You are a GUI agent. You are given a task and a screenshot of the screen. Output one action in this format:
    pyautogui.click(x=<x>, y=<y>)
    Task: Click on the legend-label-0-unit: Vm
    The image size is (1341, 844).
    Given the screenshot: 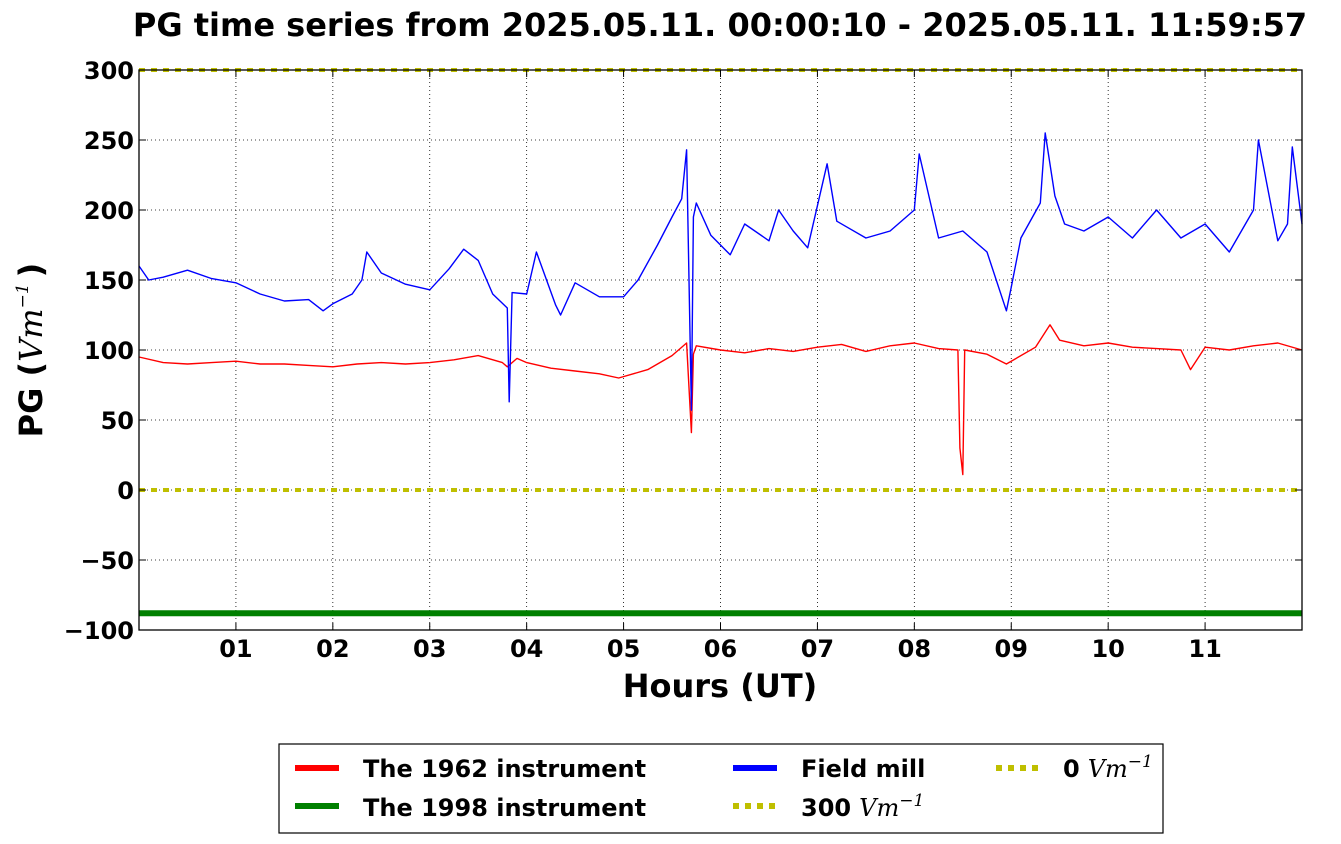 What is the action you would take?
    pyautogui.click(x=1108, y=769)
    